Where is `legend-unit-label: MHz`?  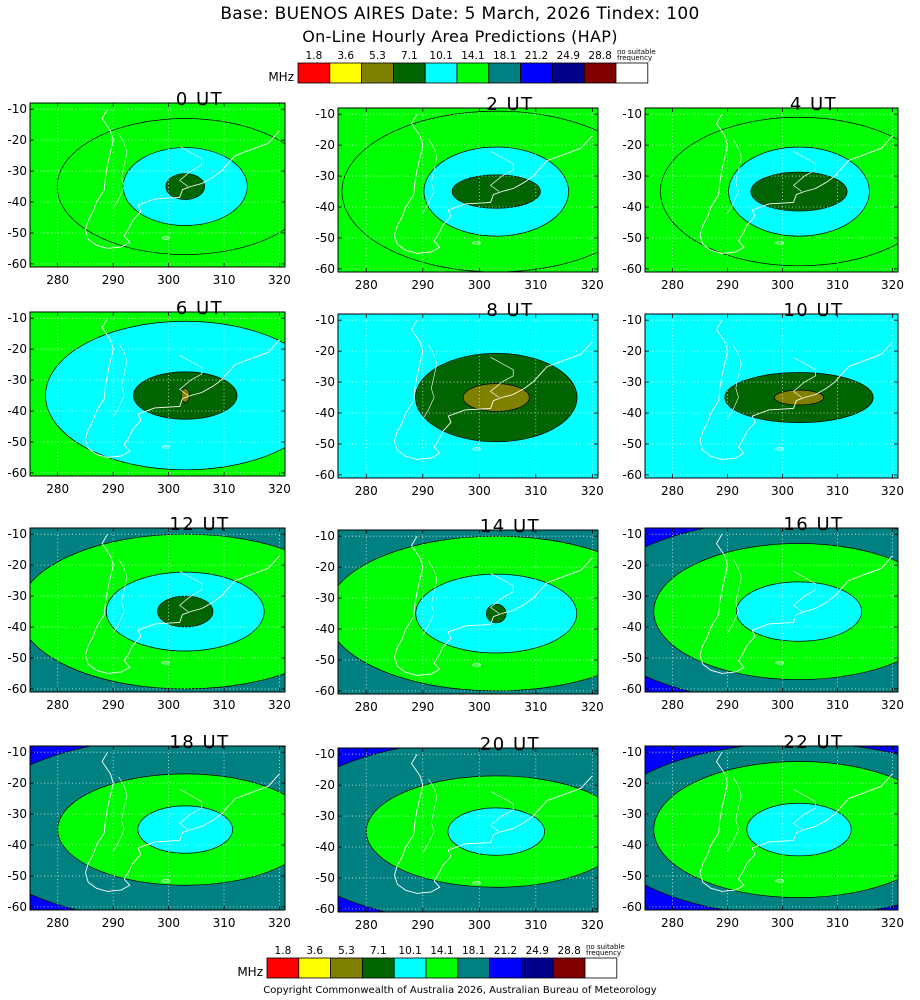
legend-unit-label: MHz is located at coordinates (281, 77).